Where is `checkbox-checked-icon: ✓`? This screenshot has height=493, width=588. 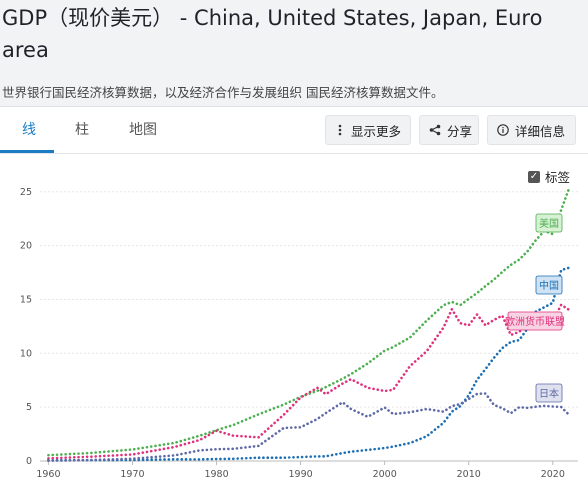
checkbox-checked-icon: ✓ is located at coordinates (534, 176).